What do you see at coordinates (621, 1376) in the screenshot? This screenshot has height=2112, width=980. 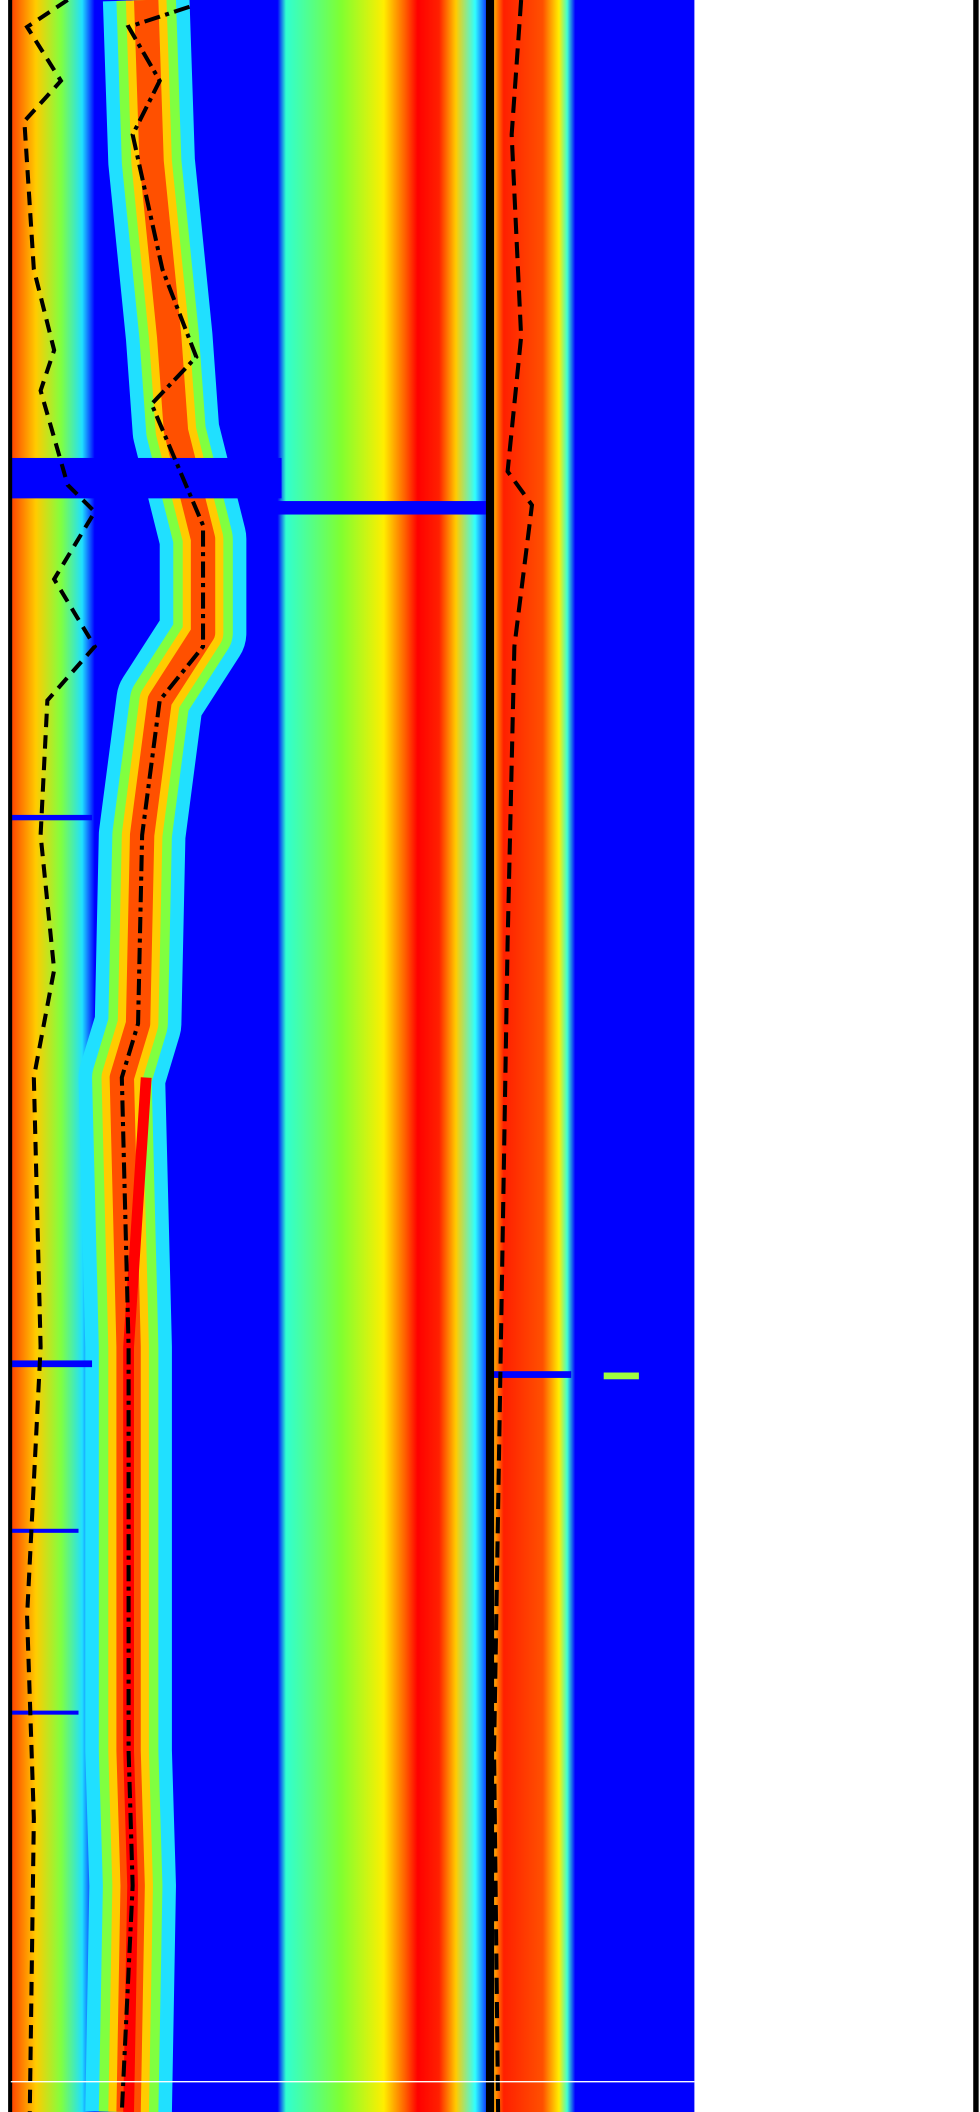 I see `spot` at bounding box center [621, 1376].